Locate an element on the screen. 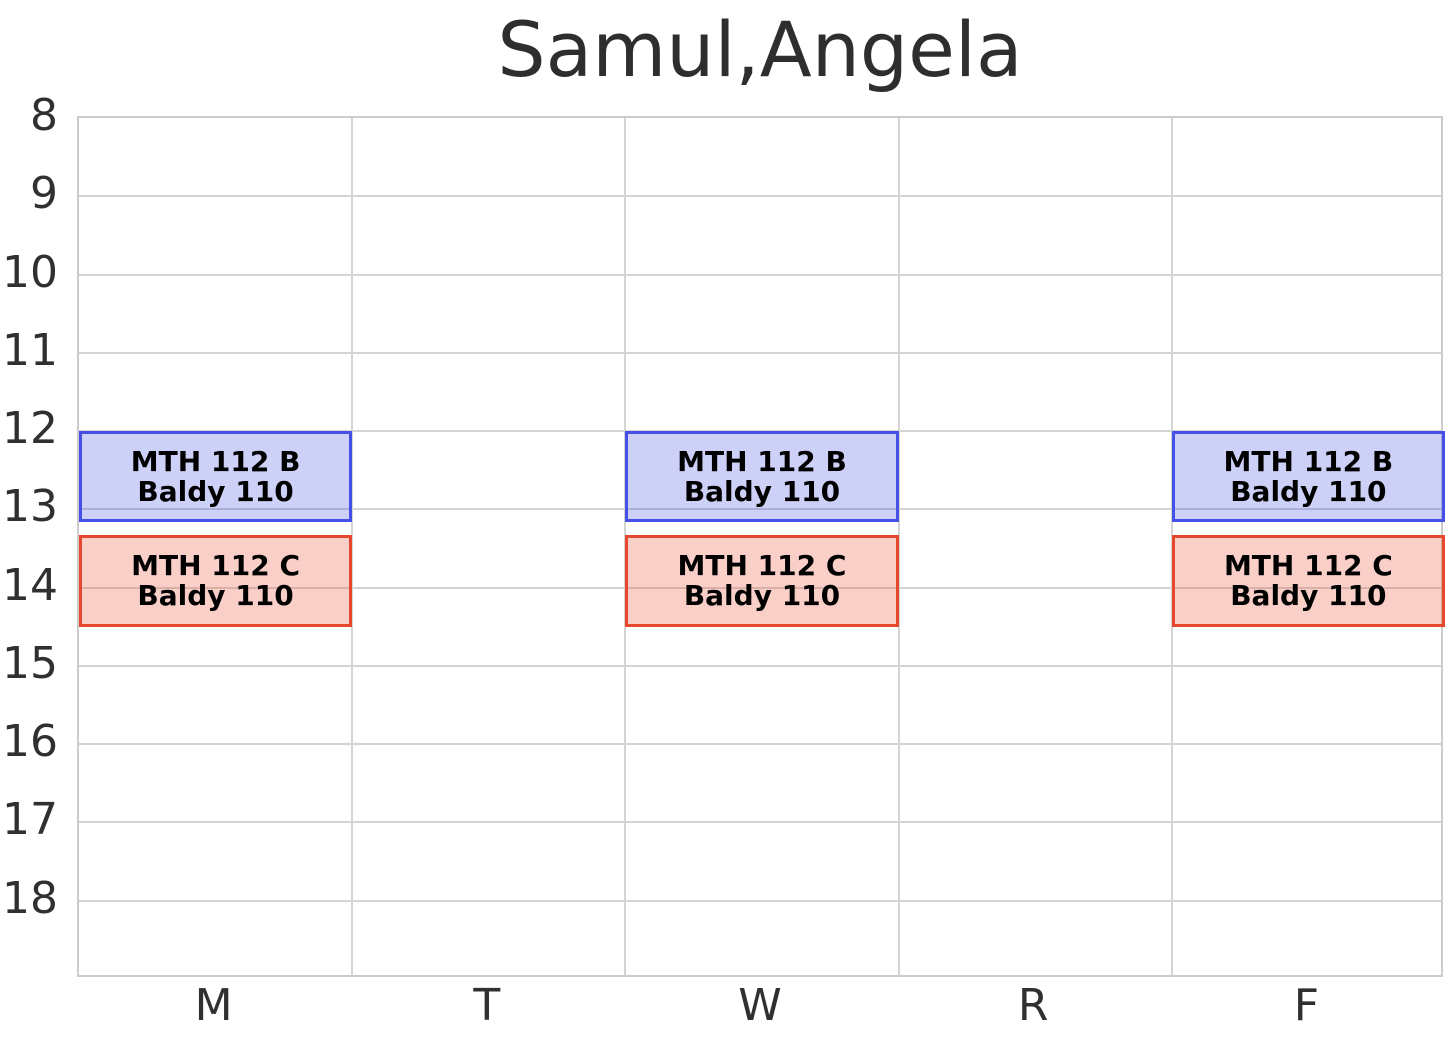 This screenshot has height=1040, width=1456. y-tick-label: 10 is located at coordinates (30, 272).